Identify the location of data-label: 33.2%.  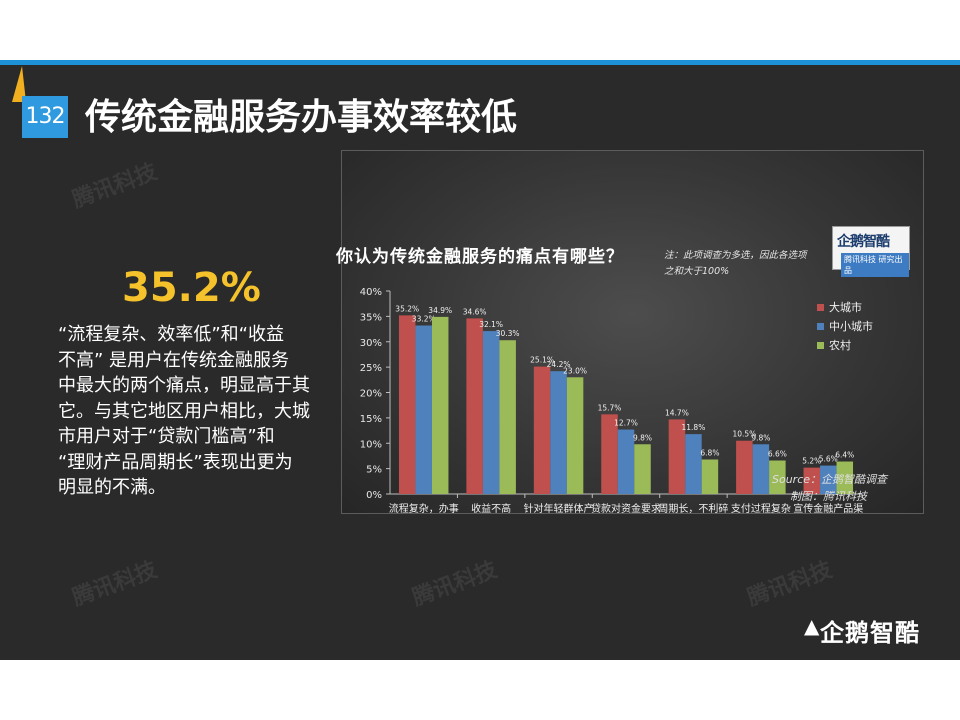
(424, 319).